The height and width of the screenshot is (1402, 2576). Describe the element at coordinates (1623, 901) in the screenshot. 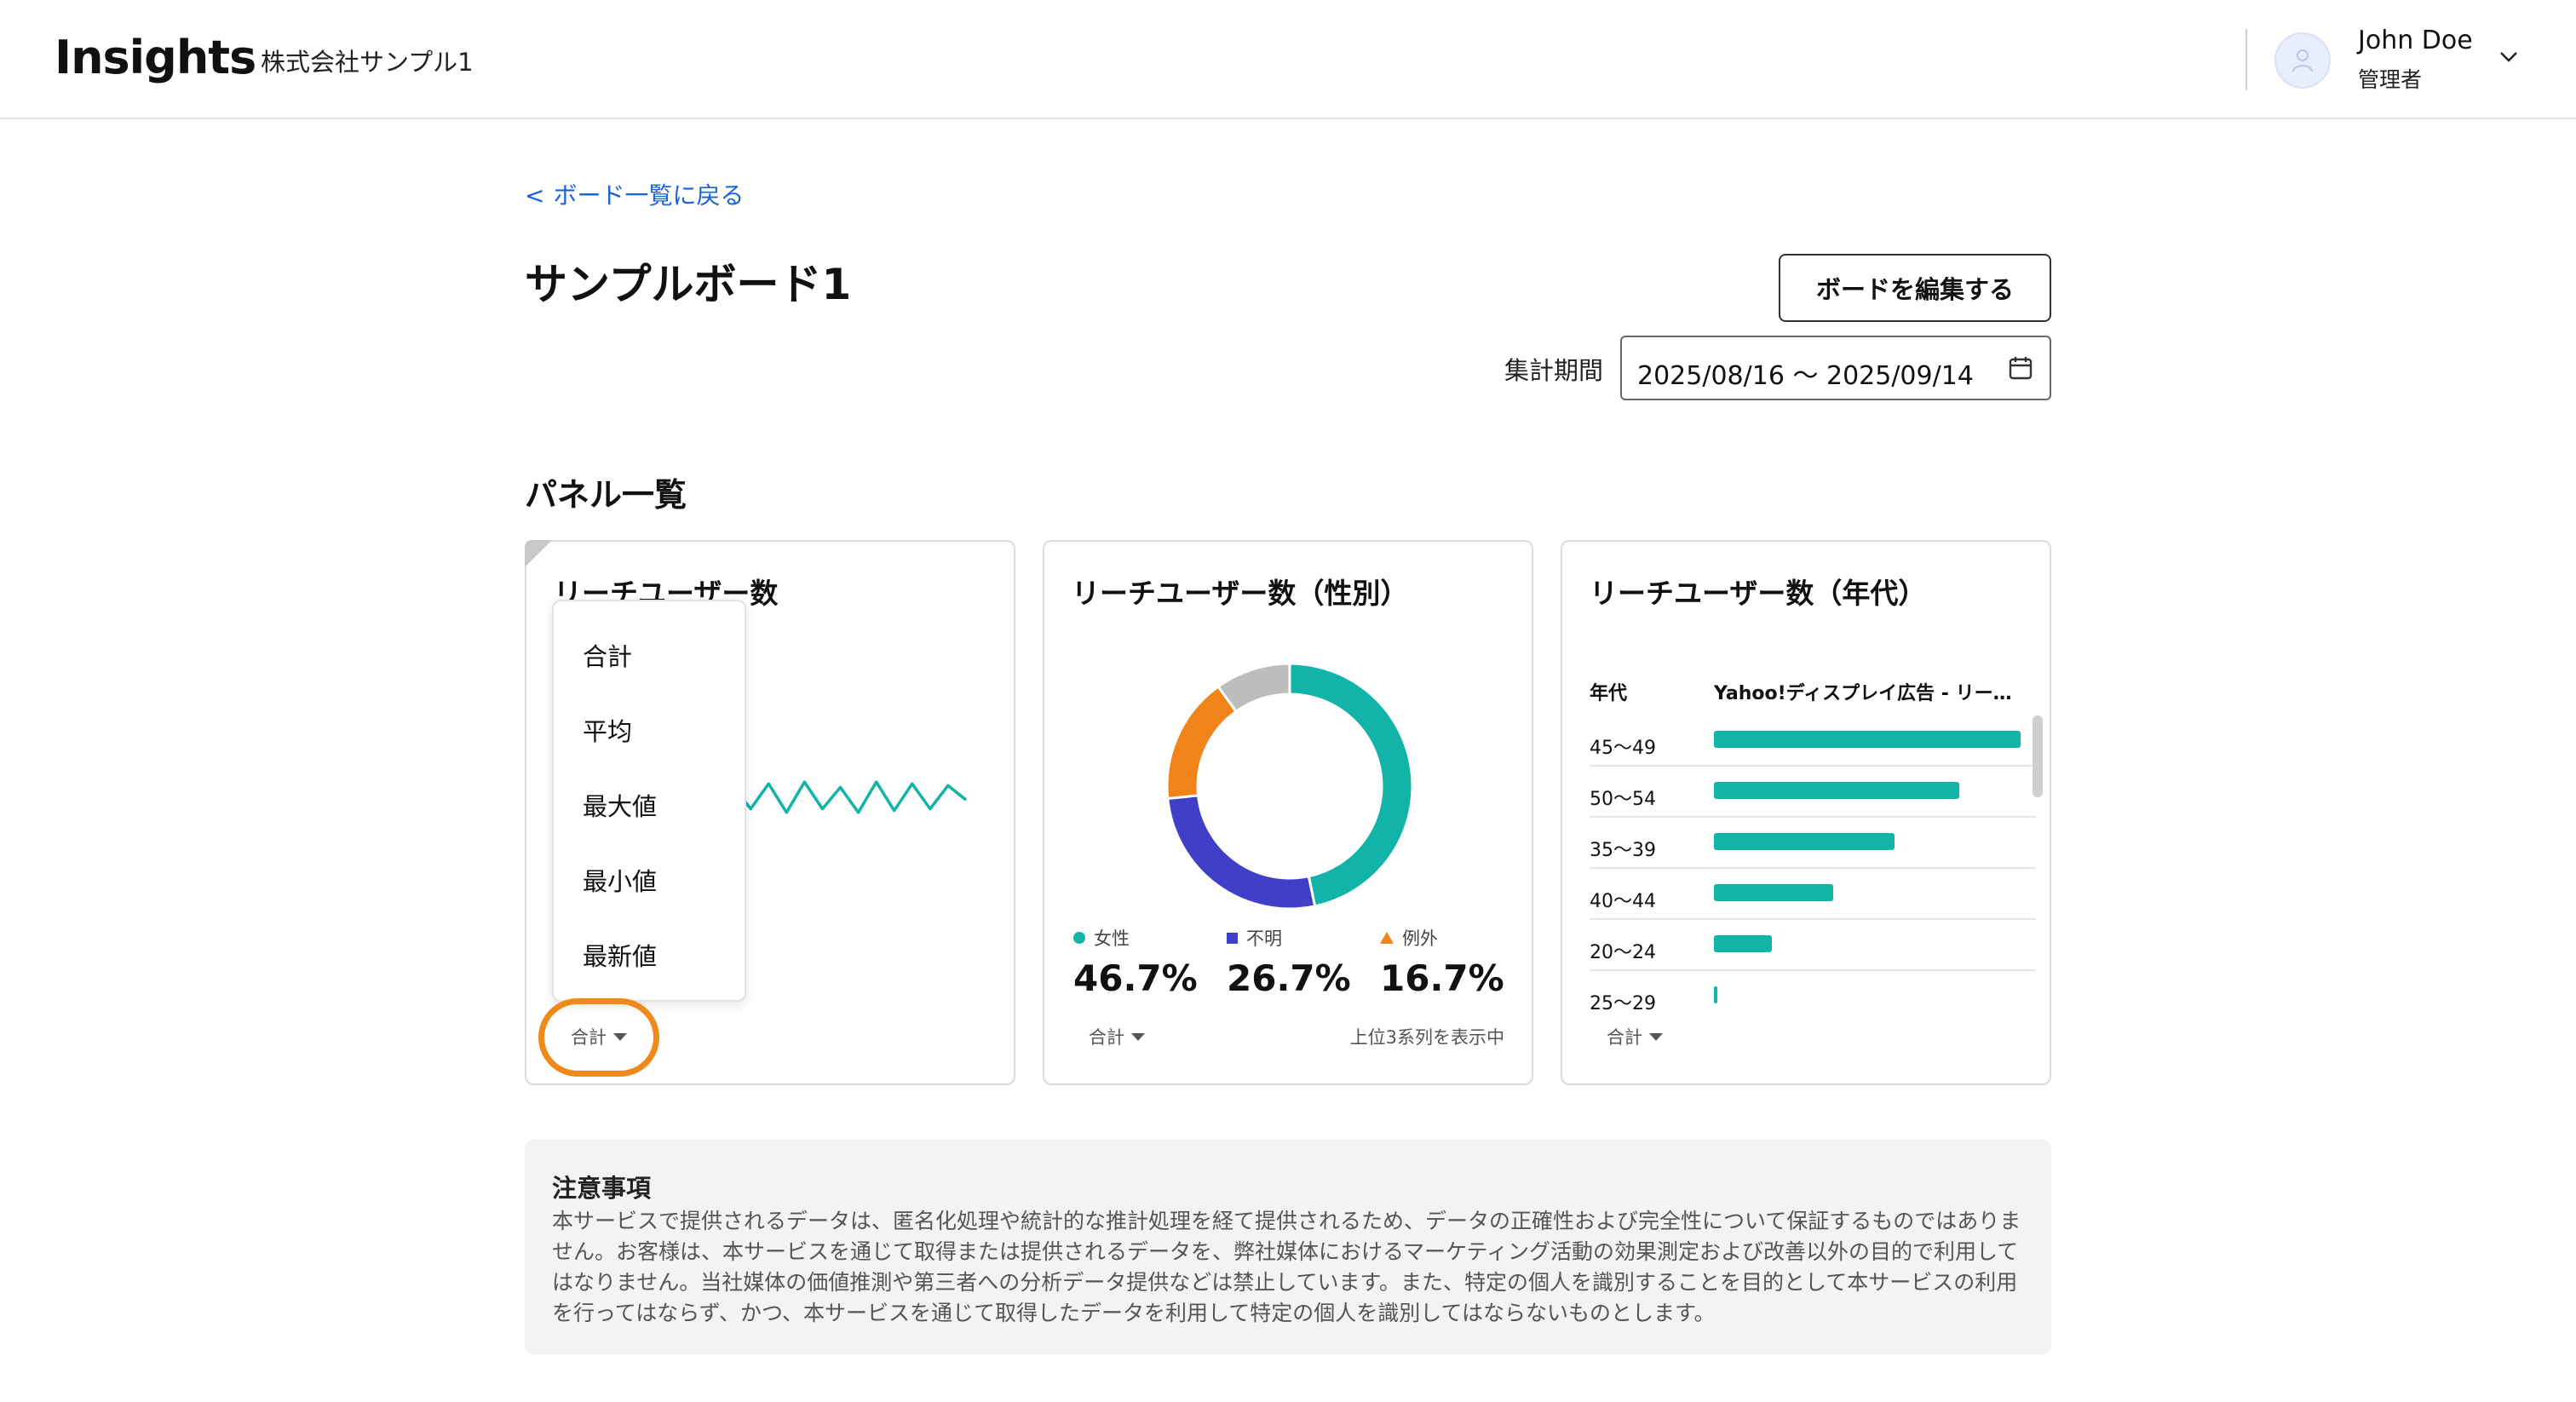

I see `age-label: 40〜44` at that location.